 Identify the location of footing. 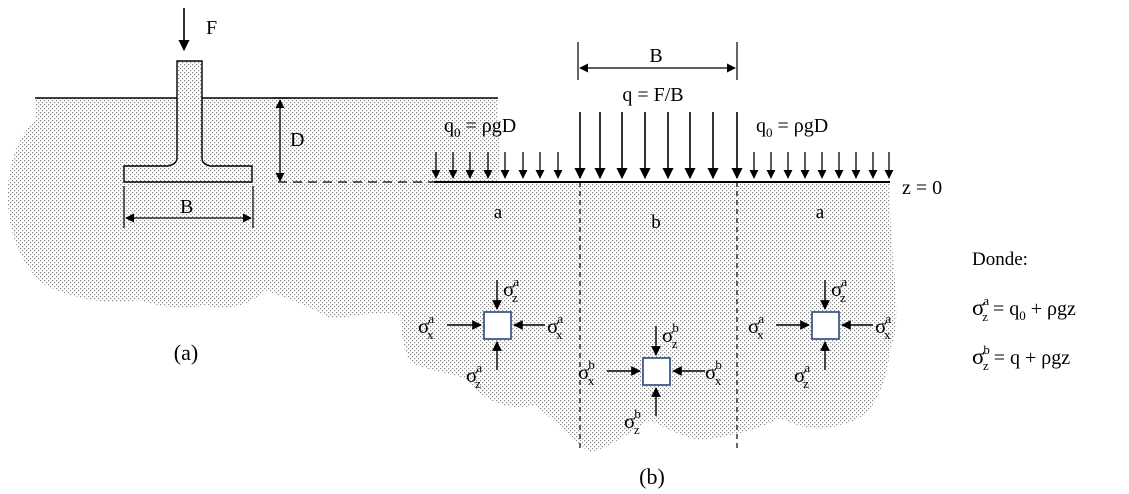
(188, 121).